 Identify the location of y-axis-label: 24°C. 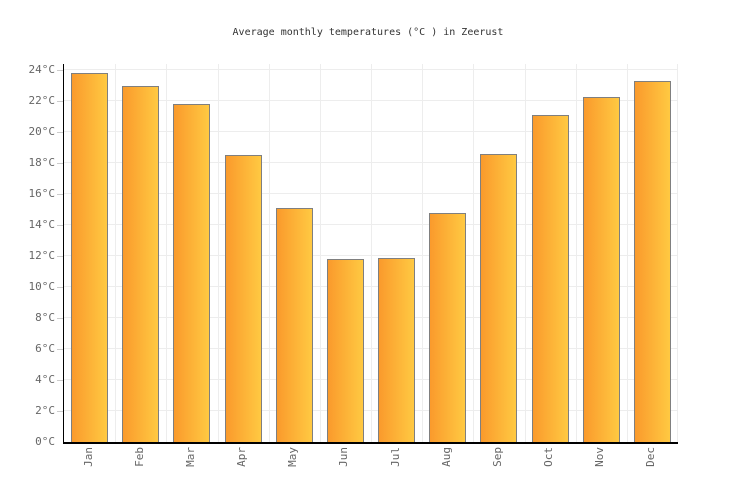
(42, 70).